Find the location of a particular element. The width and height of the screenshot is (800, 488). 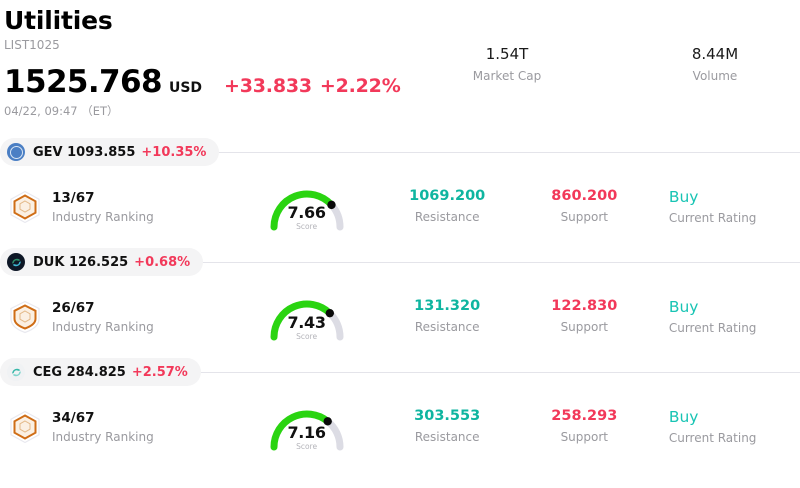

cell-score: 7.66 Score is located at coordinates (307, 207).